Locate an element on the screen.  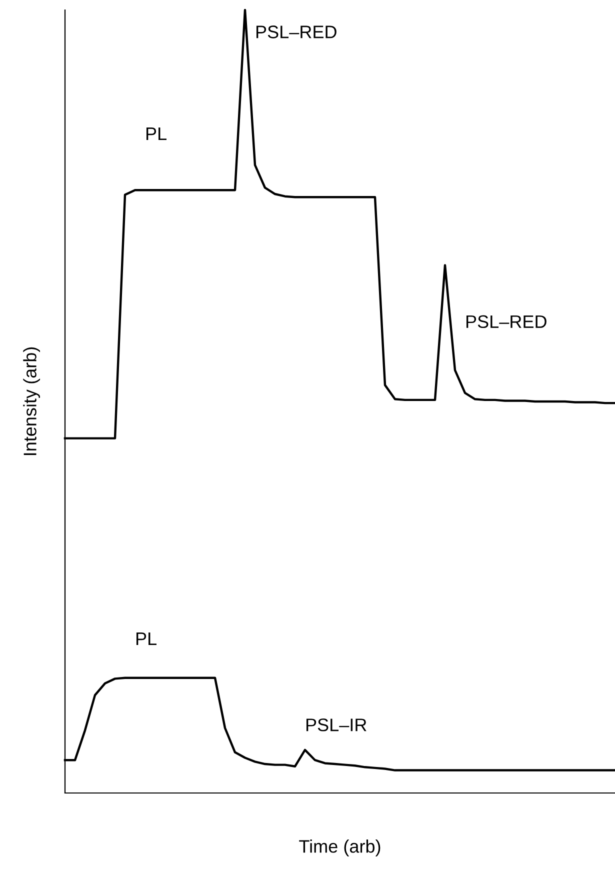
annotation: PSL–IR is located at coordinates (336, 725).